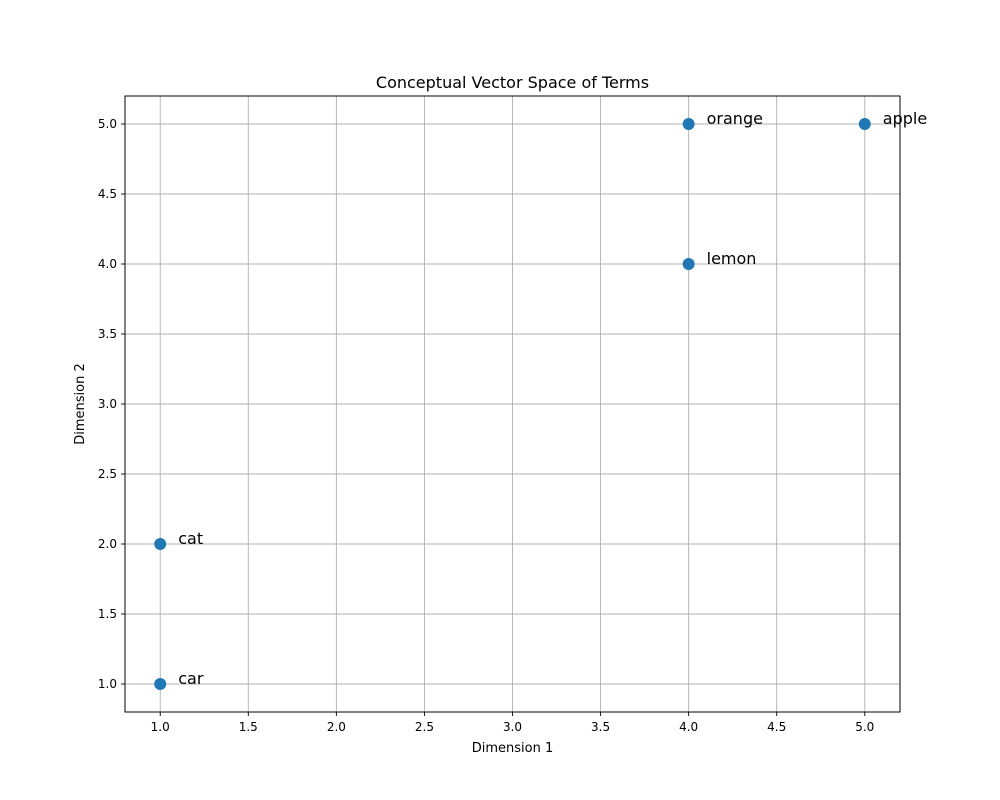 The image size is (1000, 800). Describe the element at coordinates (107, 684) in the screenshot. I see `y-tick-label: 1.0` at that location.